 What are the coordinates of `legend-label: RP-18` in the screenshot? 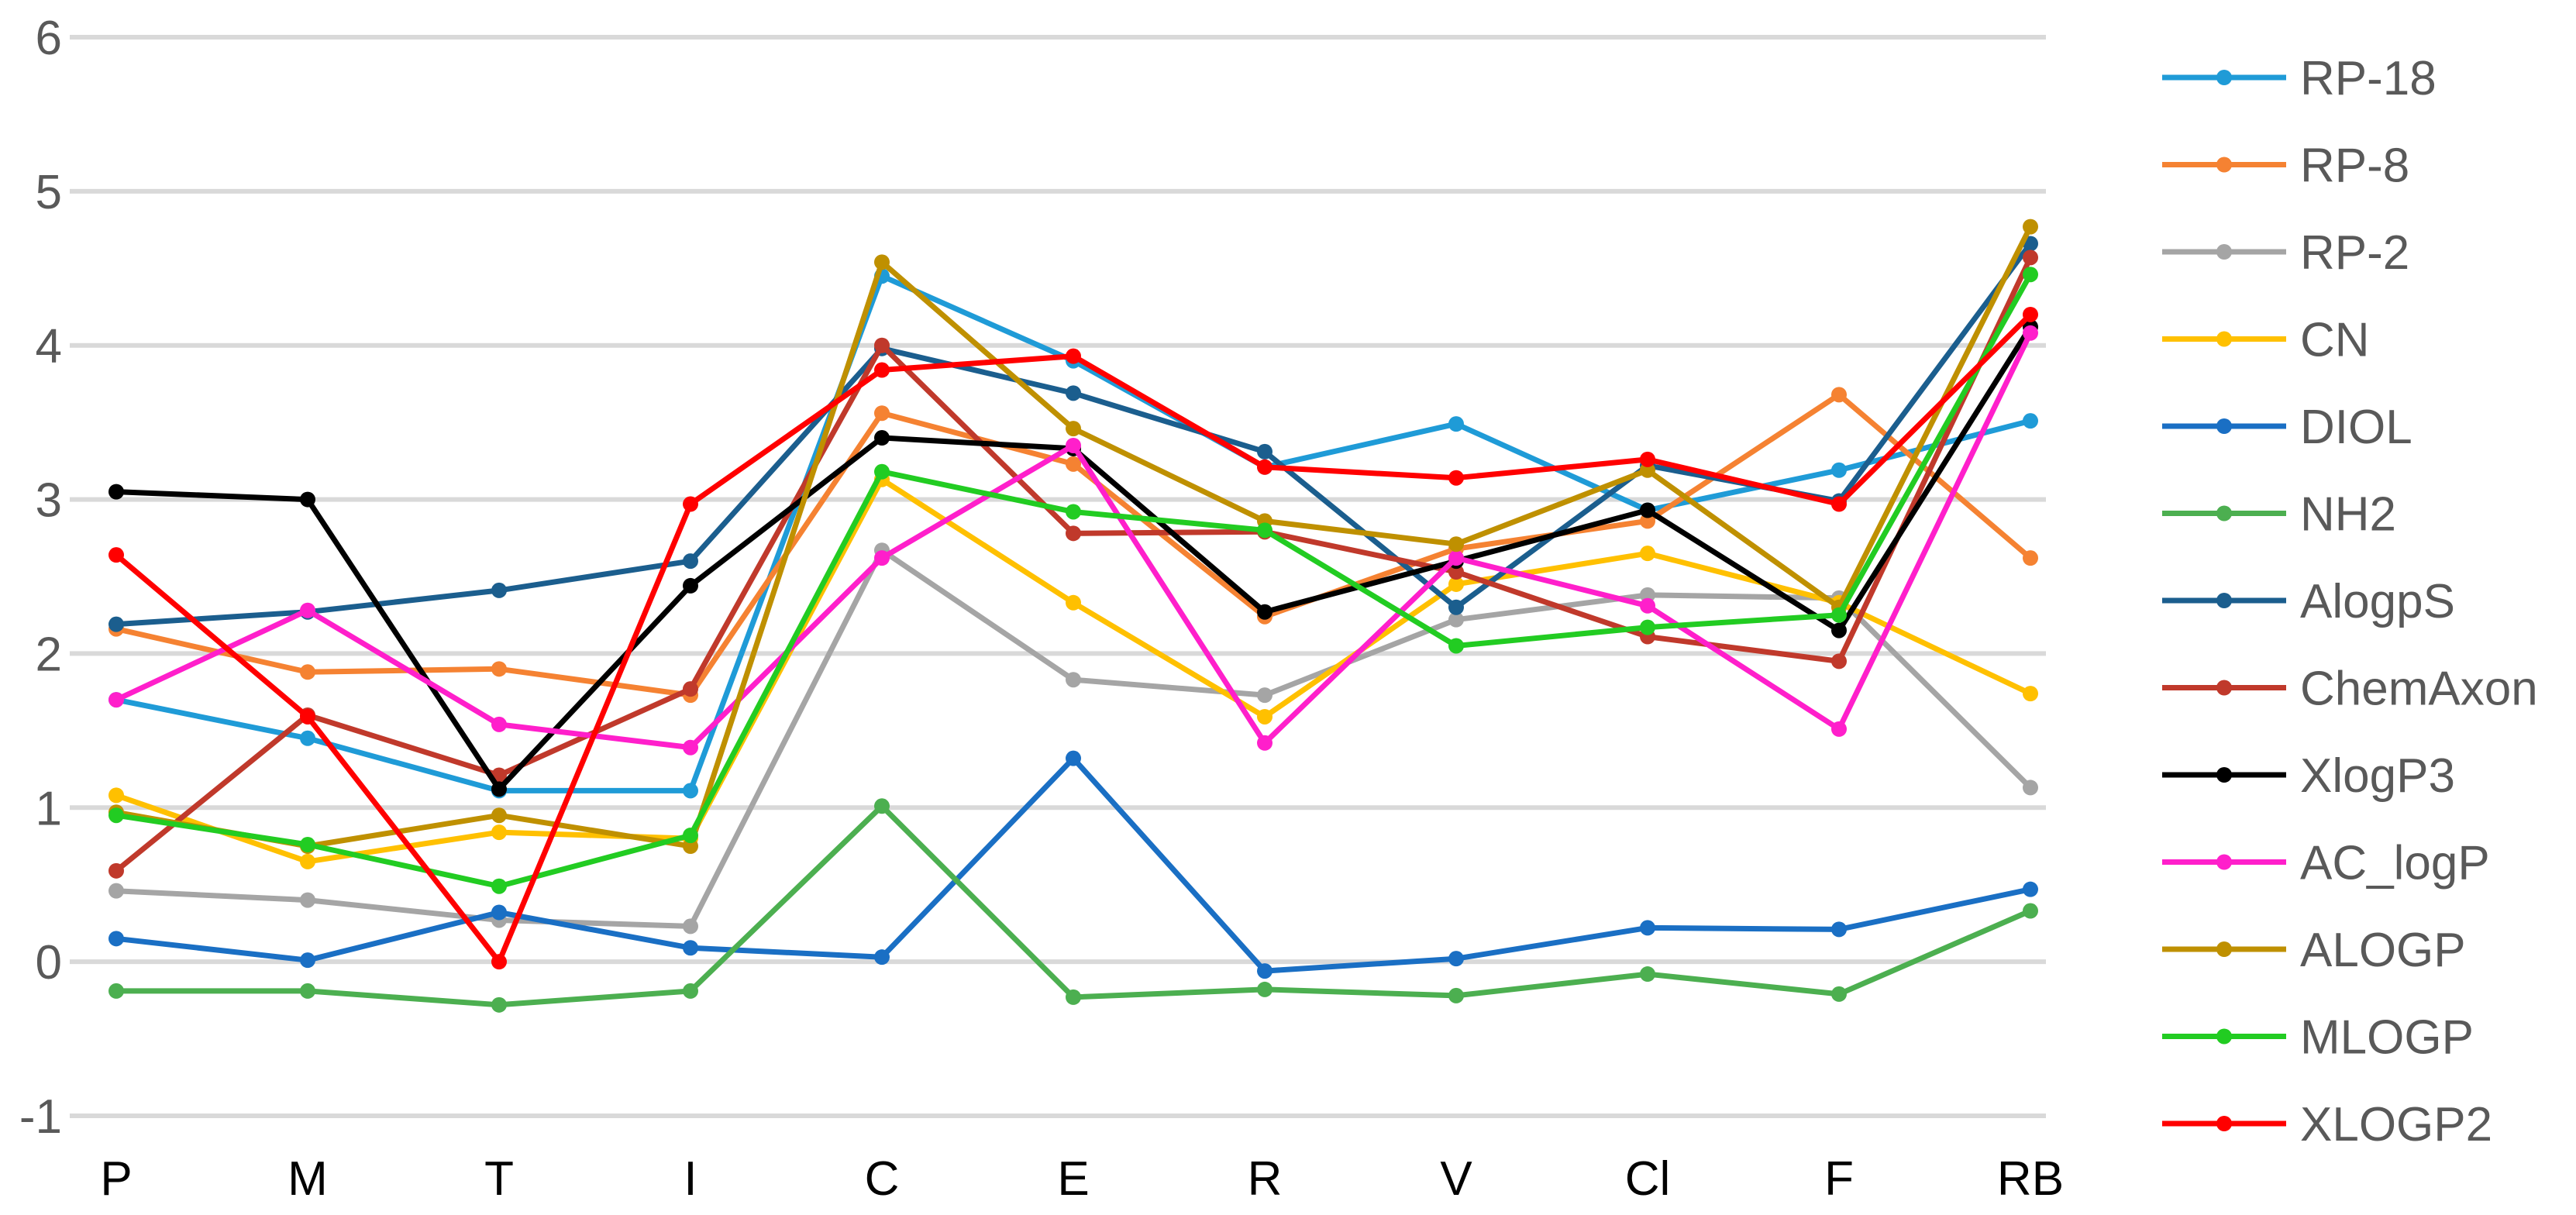 It's located at (2368, 78).